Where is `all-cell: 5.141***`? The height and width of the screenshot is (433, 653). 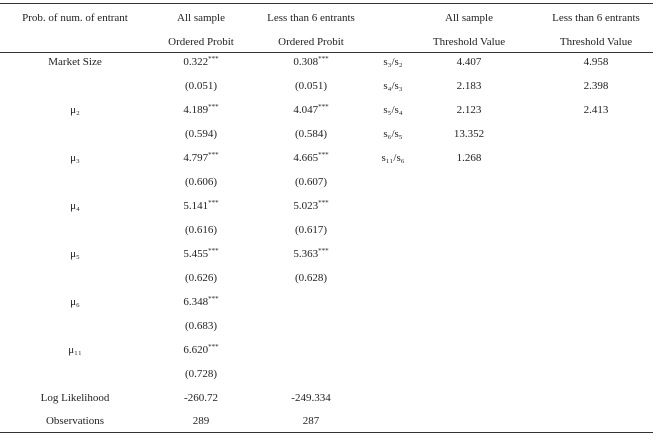
all-cell: 5.141*** is located at coordinates (201, 206).